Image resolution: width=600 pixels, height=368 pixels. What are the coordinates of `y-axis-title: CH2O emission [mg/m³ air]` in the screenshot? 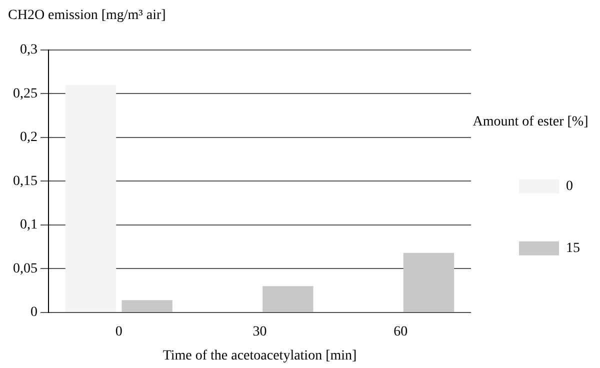 It's located at (87, 16).